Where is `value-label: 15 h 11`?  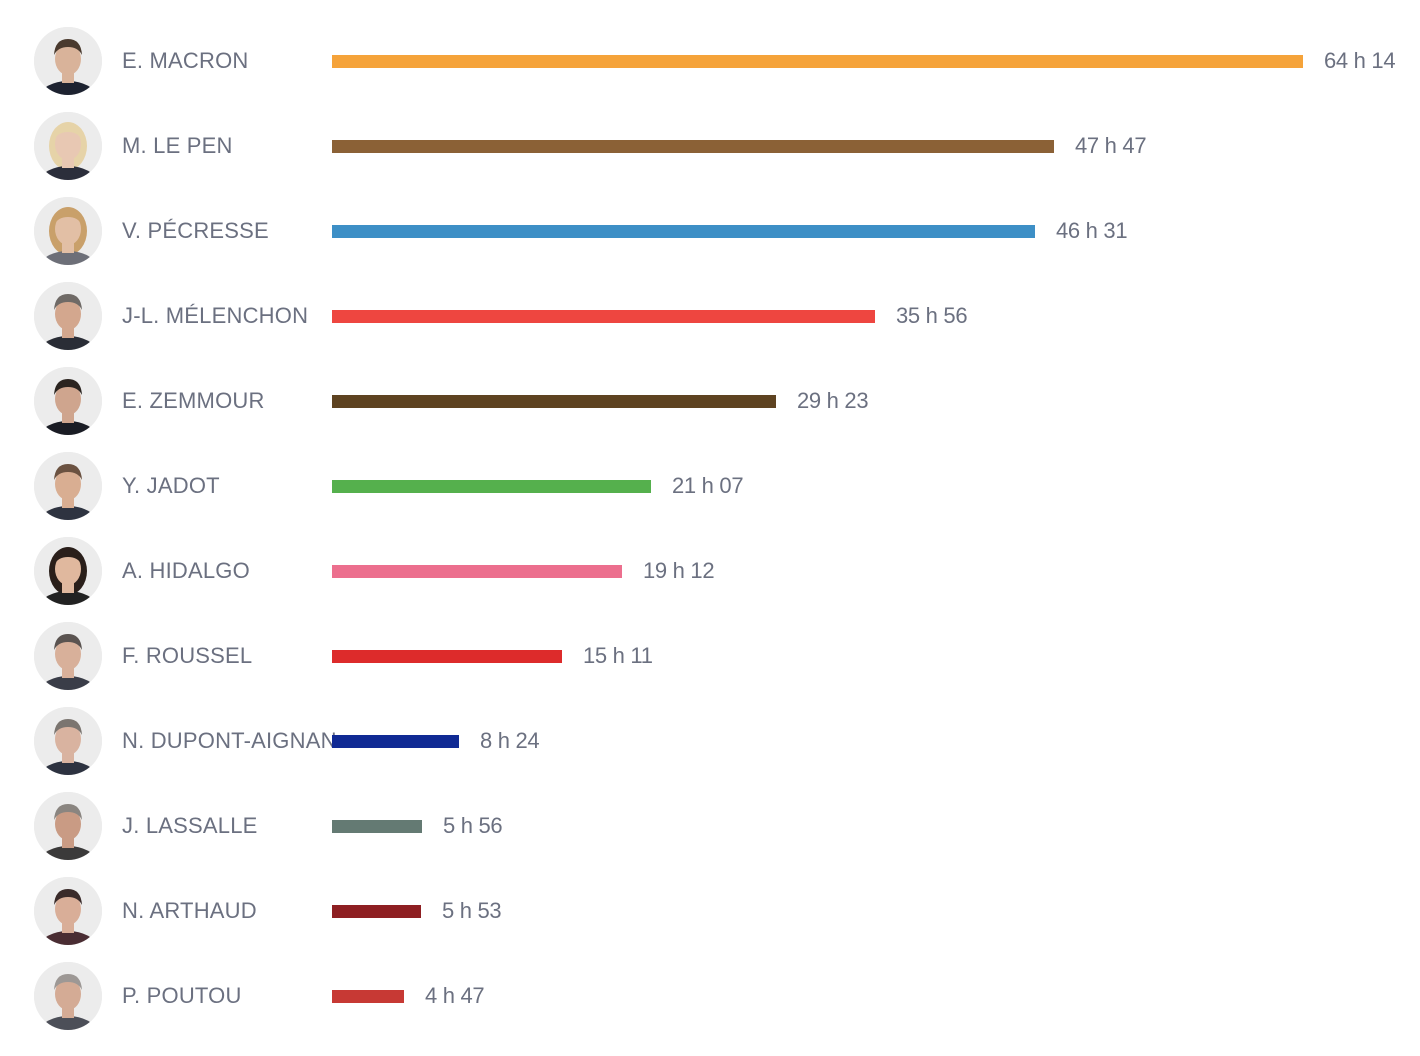
value-label: 15 h 11 is located at coordinates (618, 655).